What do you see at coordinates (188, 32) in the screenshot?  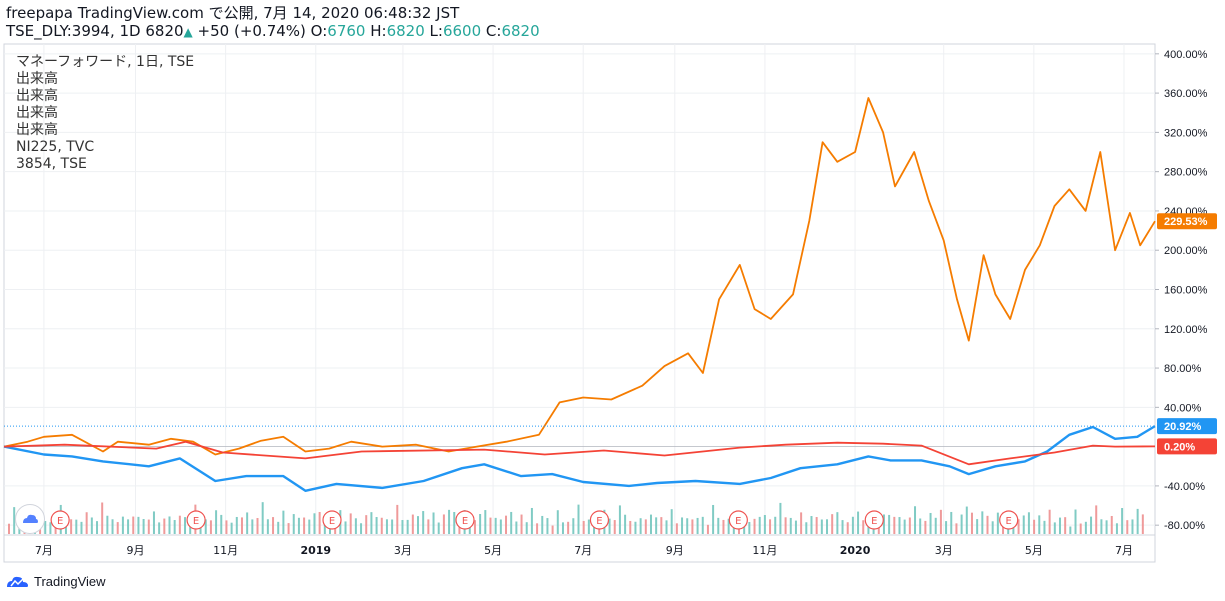 I see `up-arrow-icon: ▲` at bounding box center [188, 32].